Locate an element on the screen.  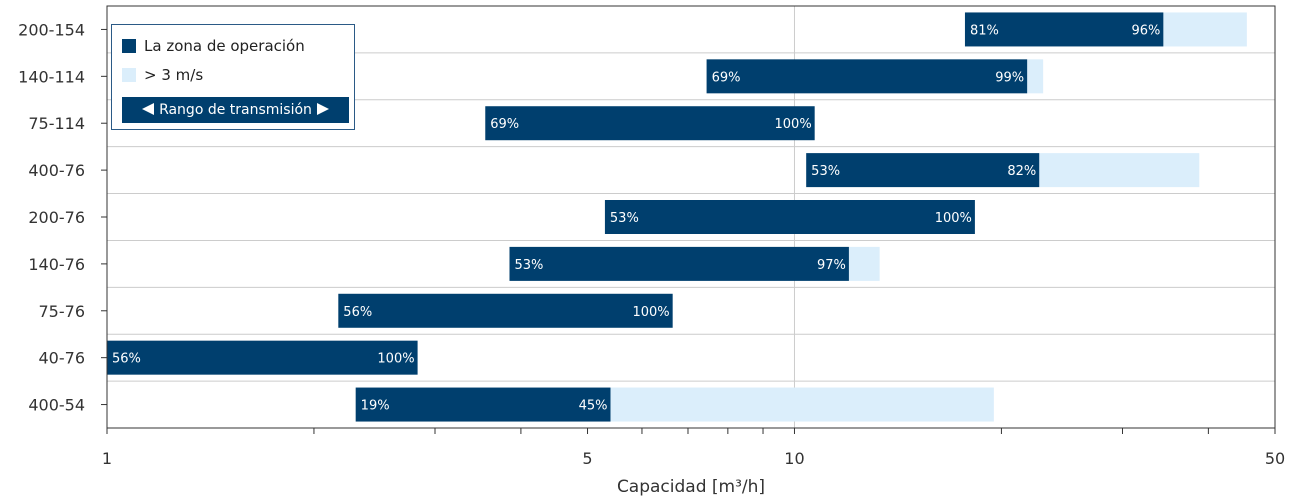
x-tick-label: 5 is located at coordinates (587, 458).